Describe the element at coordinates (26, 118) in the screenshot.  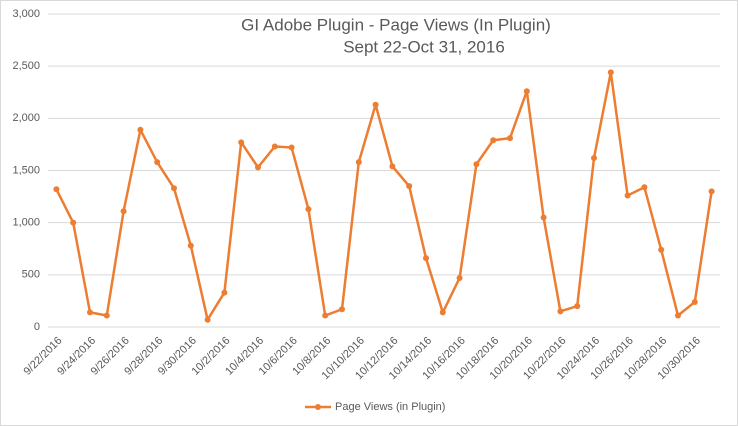
I see `y-tick-label: 2,000` at that location.